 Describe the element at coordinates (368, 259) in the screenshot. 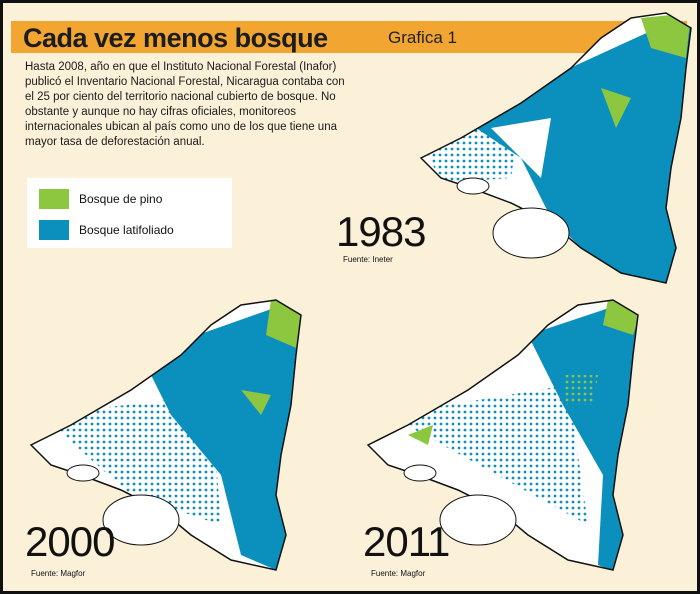

I see `source: Fuente: Ineter` at that location.